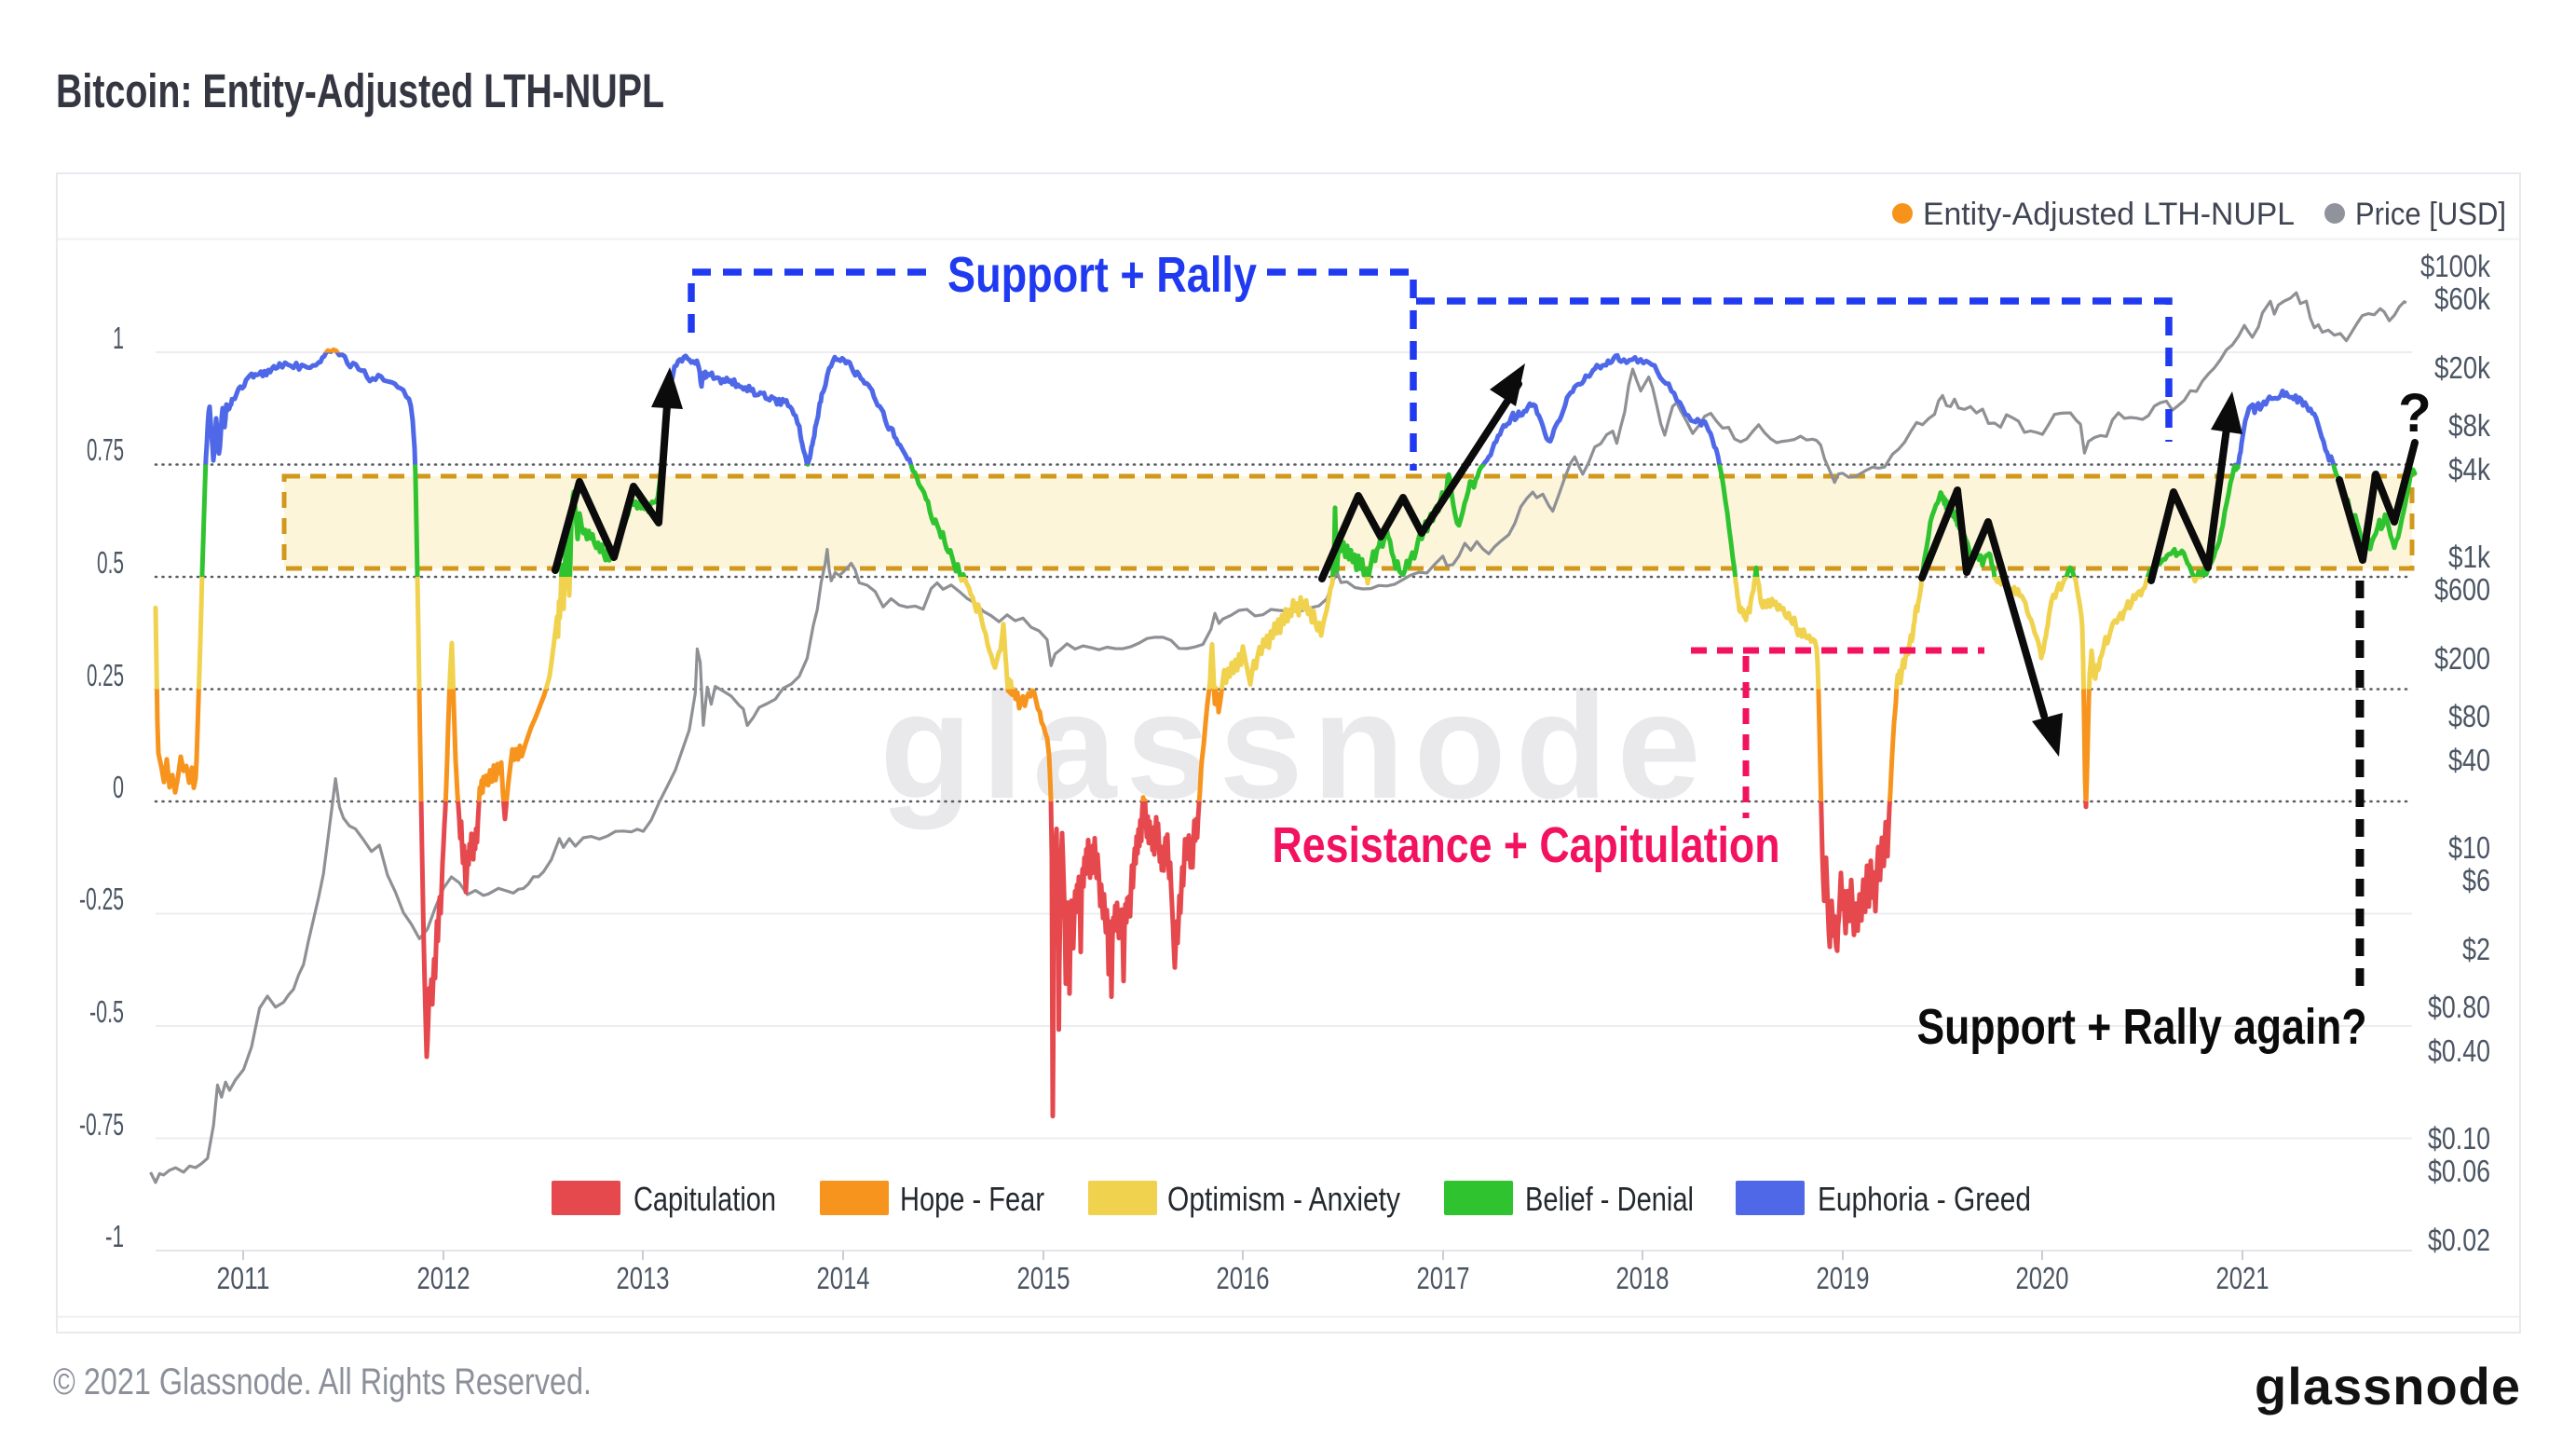 This screenshot has height=1450, width=2576. What do you see at coordinates (118, 787) in the screenshot?
I see `svg-text: 0` at bounding box center [118, 787].